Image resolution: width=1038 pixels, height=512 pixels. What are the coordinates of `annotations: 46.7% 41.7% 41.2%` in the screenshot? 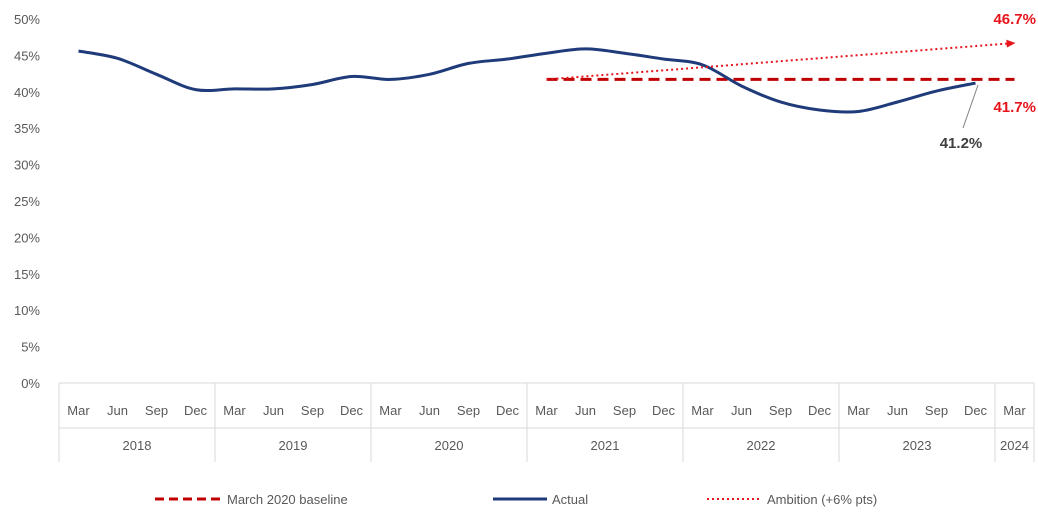 It's located at (988, 81).